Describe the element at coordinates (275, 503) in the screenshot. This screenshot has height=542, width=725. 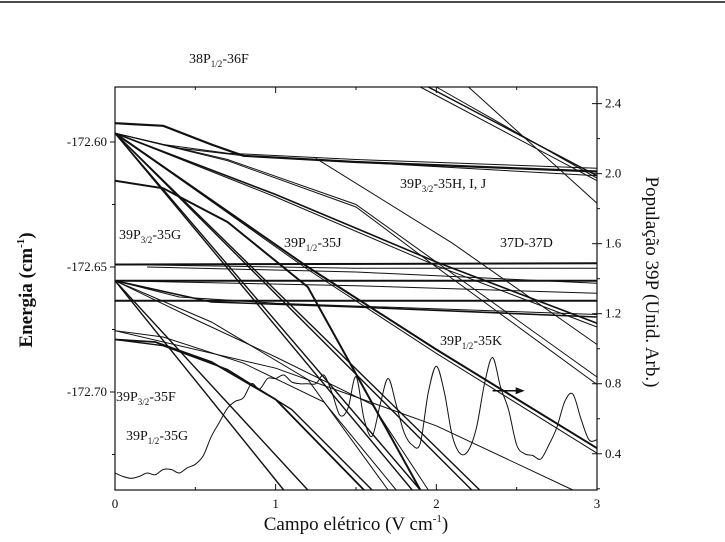
I see `x-tick-label: 1` at that location.